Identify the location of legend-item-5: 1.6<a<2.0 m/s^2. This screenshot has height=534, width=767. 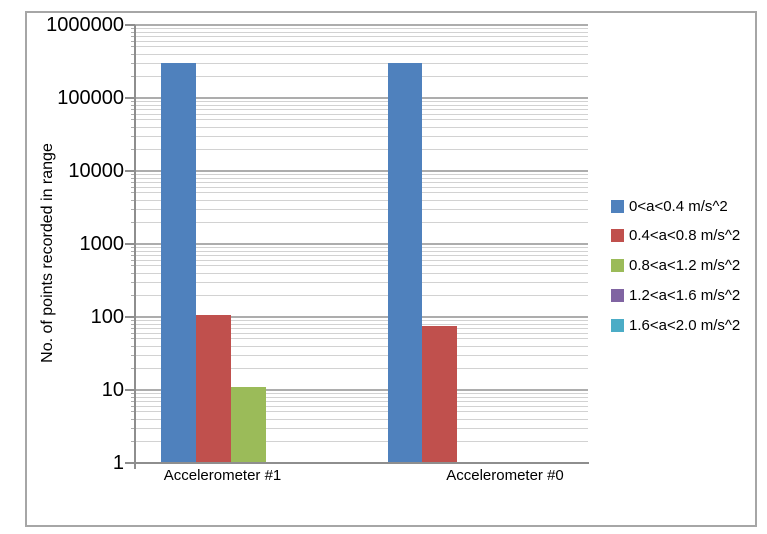
(675, 325).